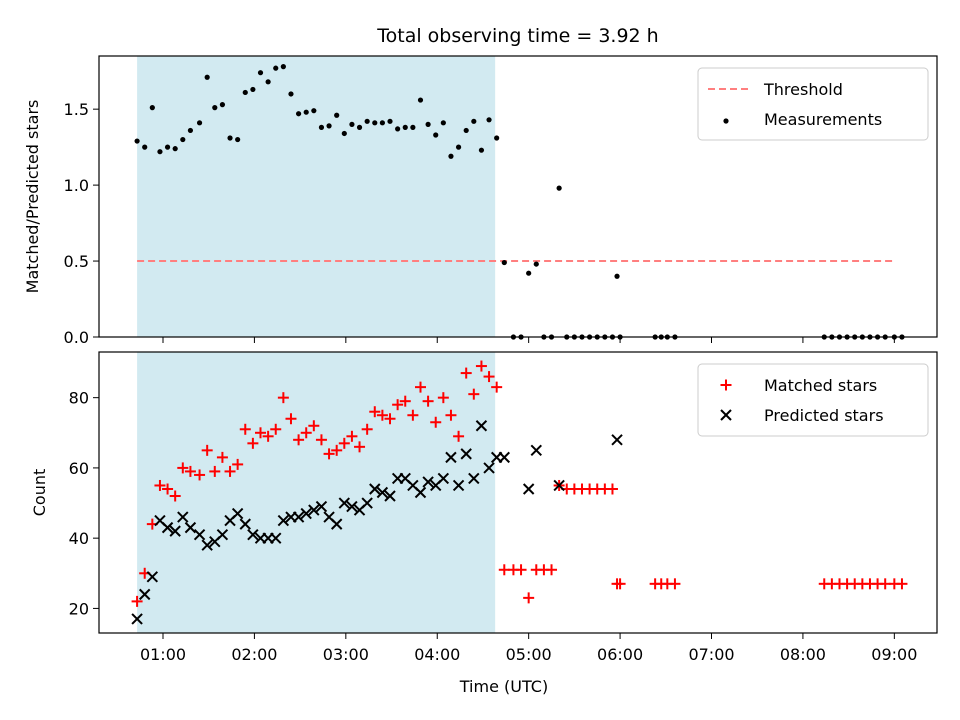 This screenshot has width=960, height=720. Describe the element at coordinates (76, 337) in the screenshot. I see `top-ytick-label: 0.0` at that location.